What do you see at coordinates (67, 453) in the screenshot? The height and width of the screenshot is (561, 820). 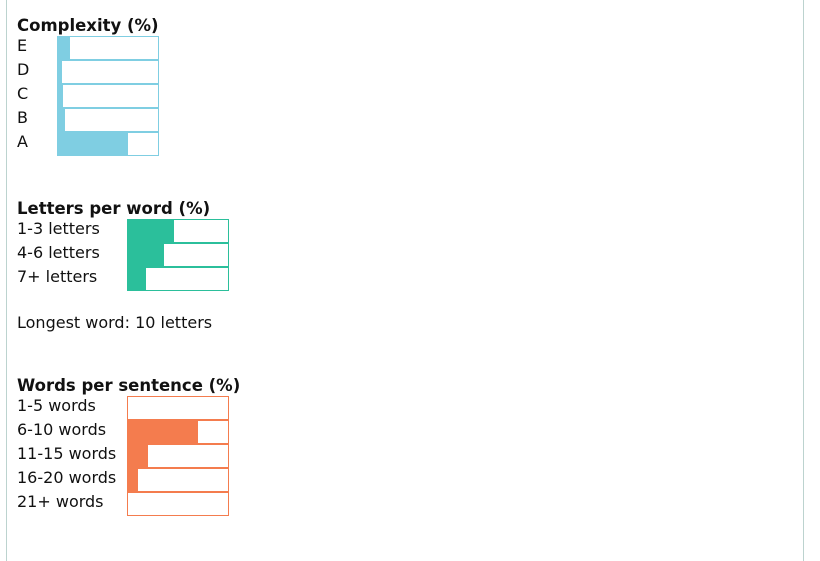 I see `words-per-sentence-tick-label: 11-15 words` at bounding box center [67, 453].